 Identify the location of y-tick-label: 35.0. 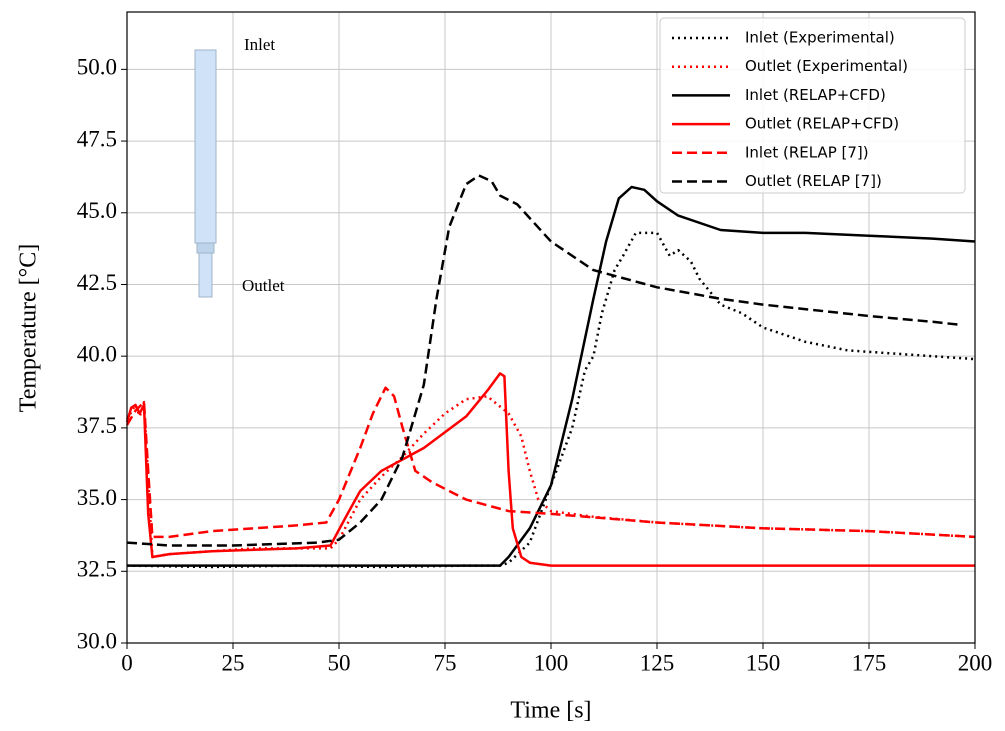
(97, 497).